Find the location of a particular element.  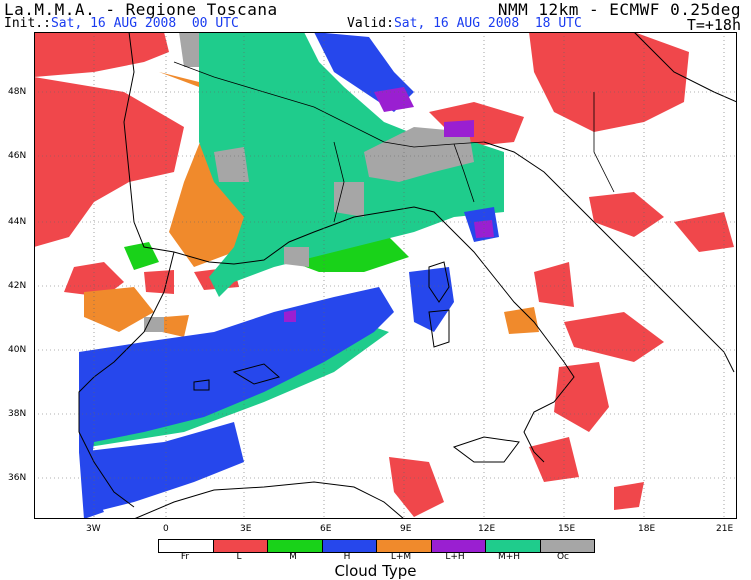

lon-tick-label: 21E is located at coordinates (725, 529).